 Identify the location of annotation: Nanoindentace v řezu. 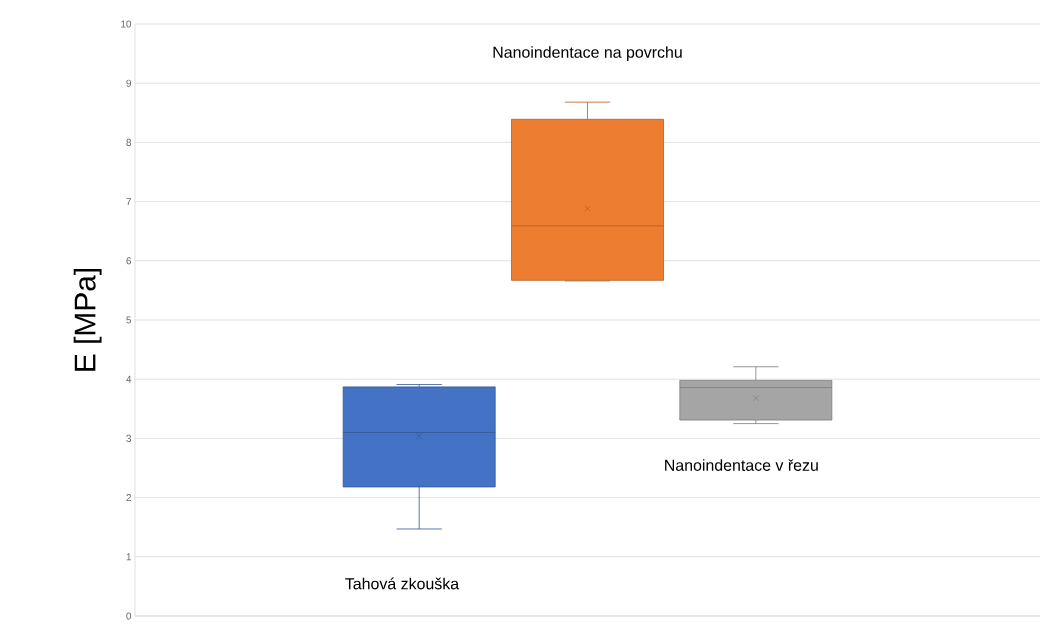
(741, 465).